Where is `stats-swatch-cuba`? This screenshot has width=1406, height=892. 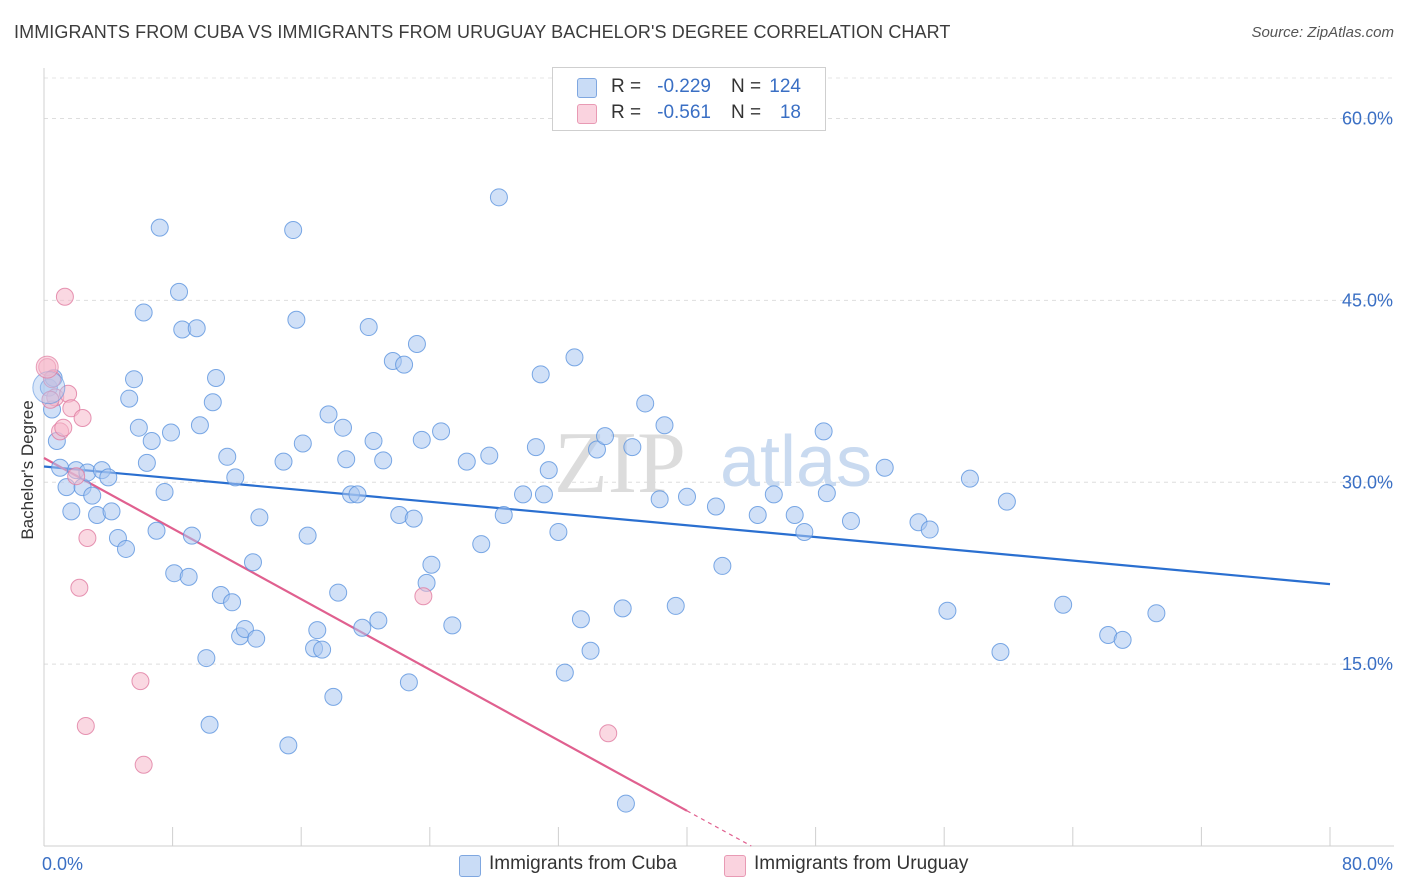 stats-swatch-cuba is located at coordinates (587, 88).